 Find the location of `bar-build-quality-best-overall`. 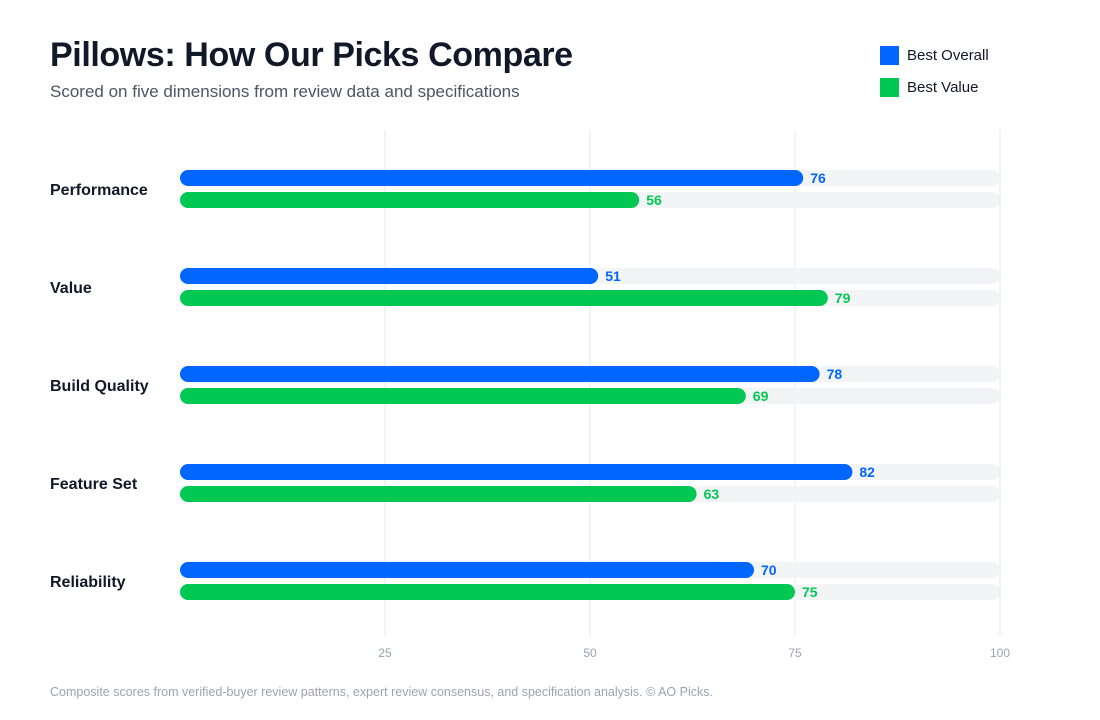

bar-build-quality-best-overall is located at coordinates (500, 374).